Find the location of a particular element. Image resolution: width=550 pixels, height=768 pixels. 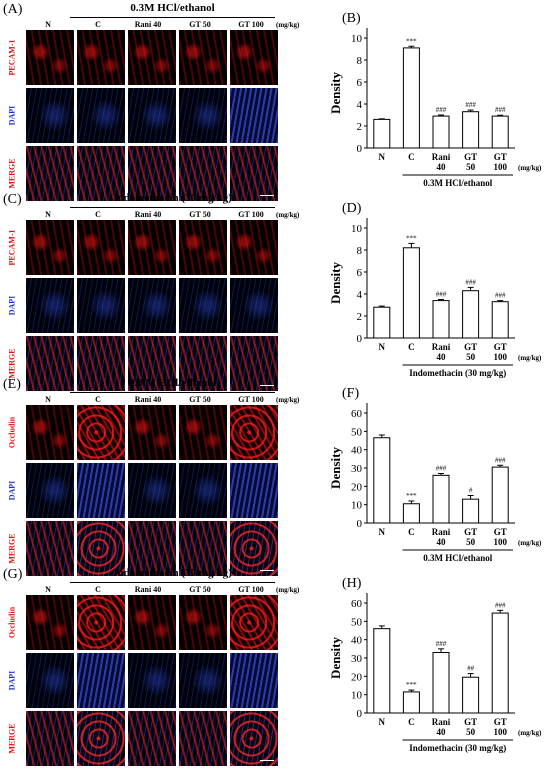

scale-bar is located at coordinates (267, 385).